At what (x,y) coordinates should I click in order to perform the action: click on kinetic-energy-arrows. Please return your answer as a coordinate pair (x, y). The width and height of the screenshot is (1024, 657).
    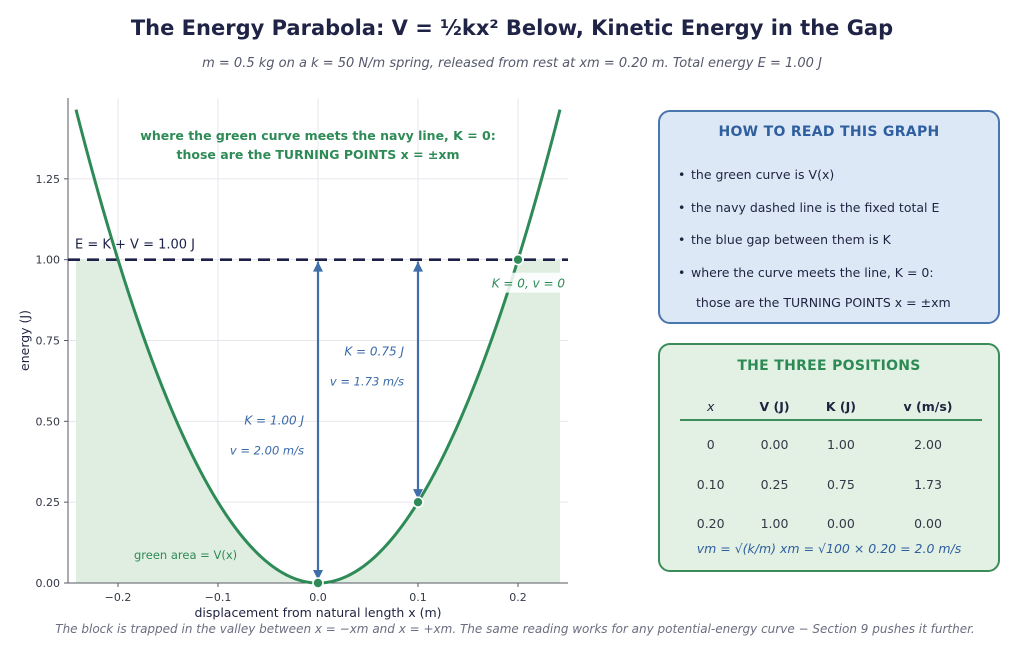
    Looking at the image, I should click on (368, 420).